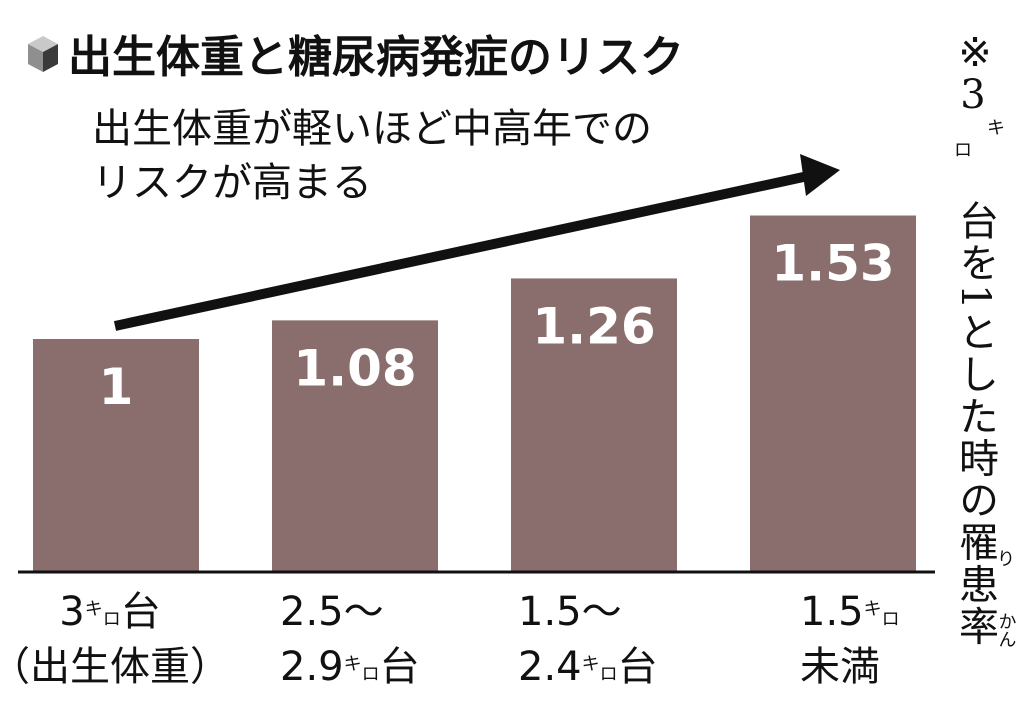 This screenshot has height=721, width=1024. Describe the element at coordinates (232, 183) in the screenshot. I see `subtitle-line-2: リスクが高まる` at that location.